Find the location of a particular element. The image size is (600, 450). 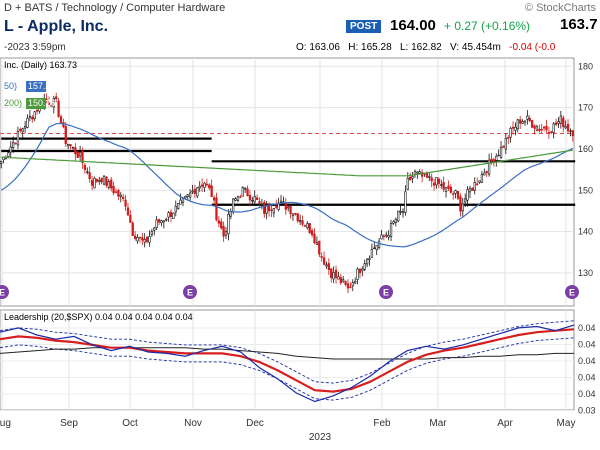

low-value: L: 162.82 is located at coordinates (420, 47).